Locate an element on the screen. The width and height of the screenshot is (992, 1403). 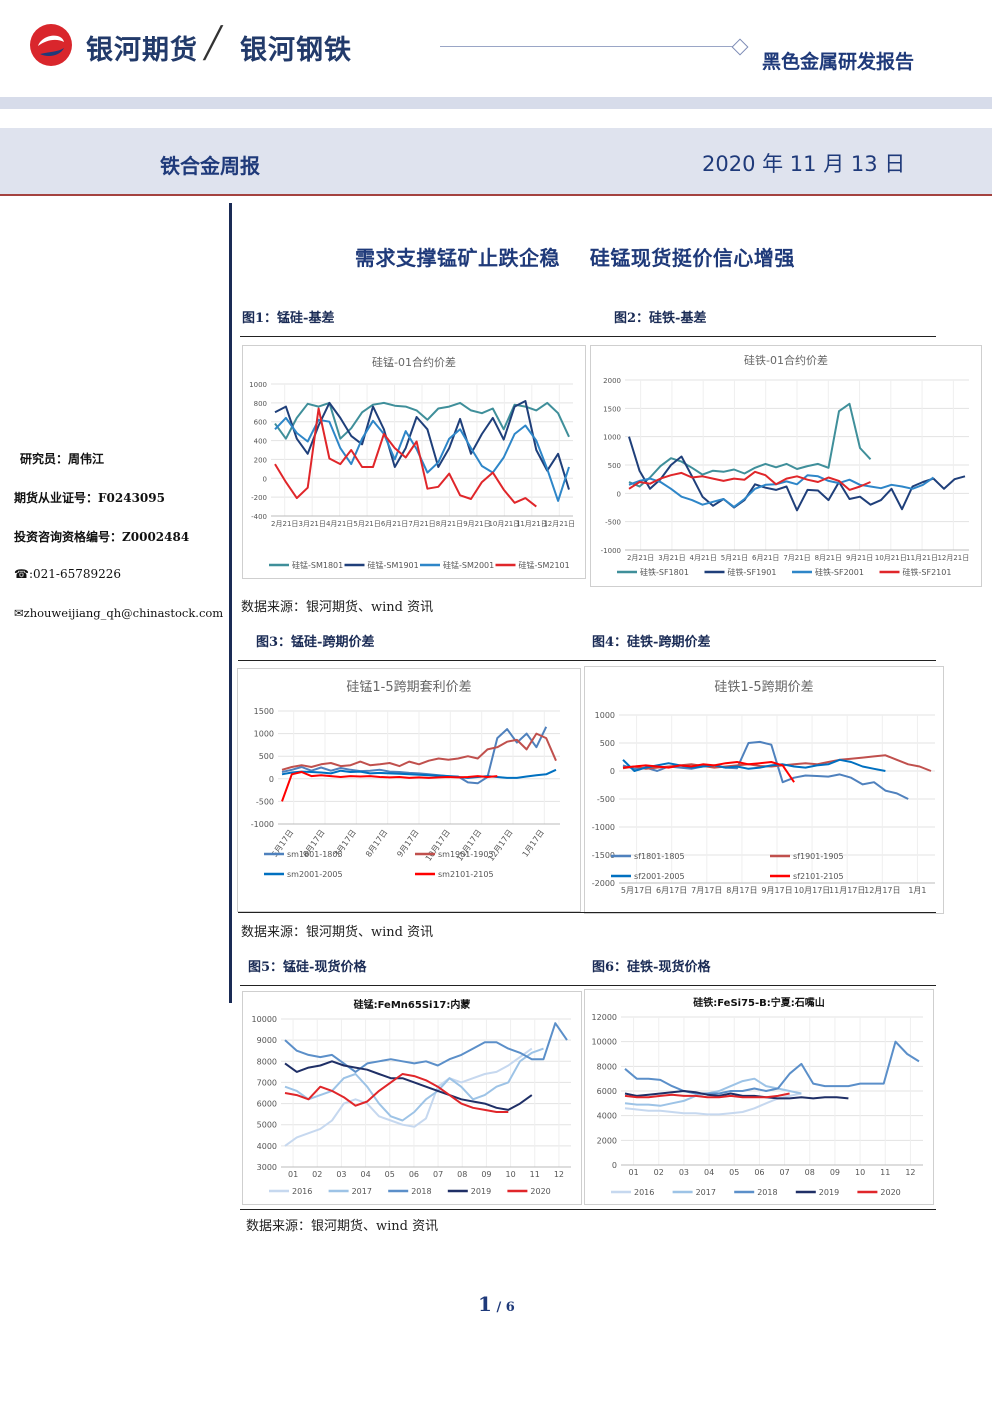
consult-license: 投资咨询资格编号：Z0002484 is located at coordinates (102, 537).